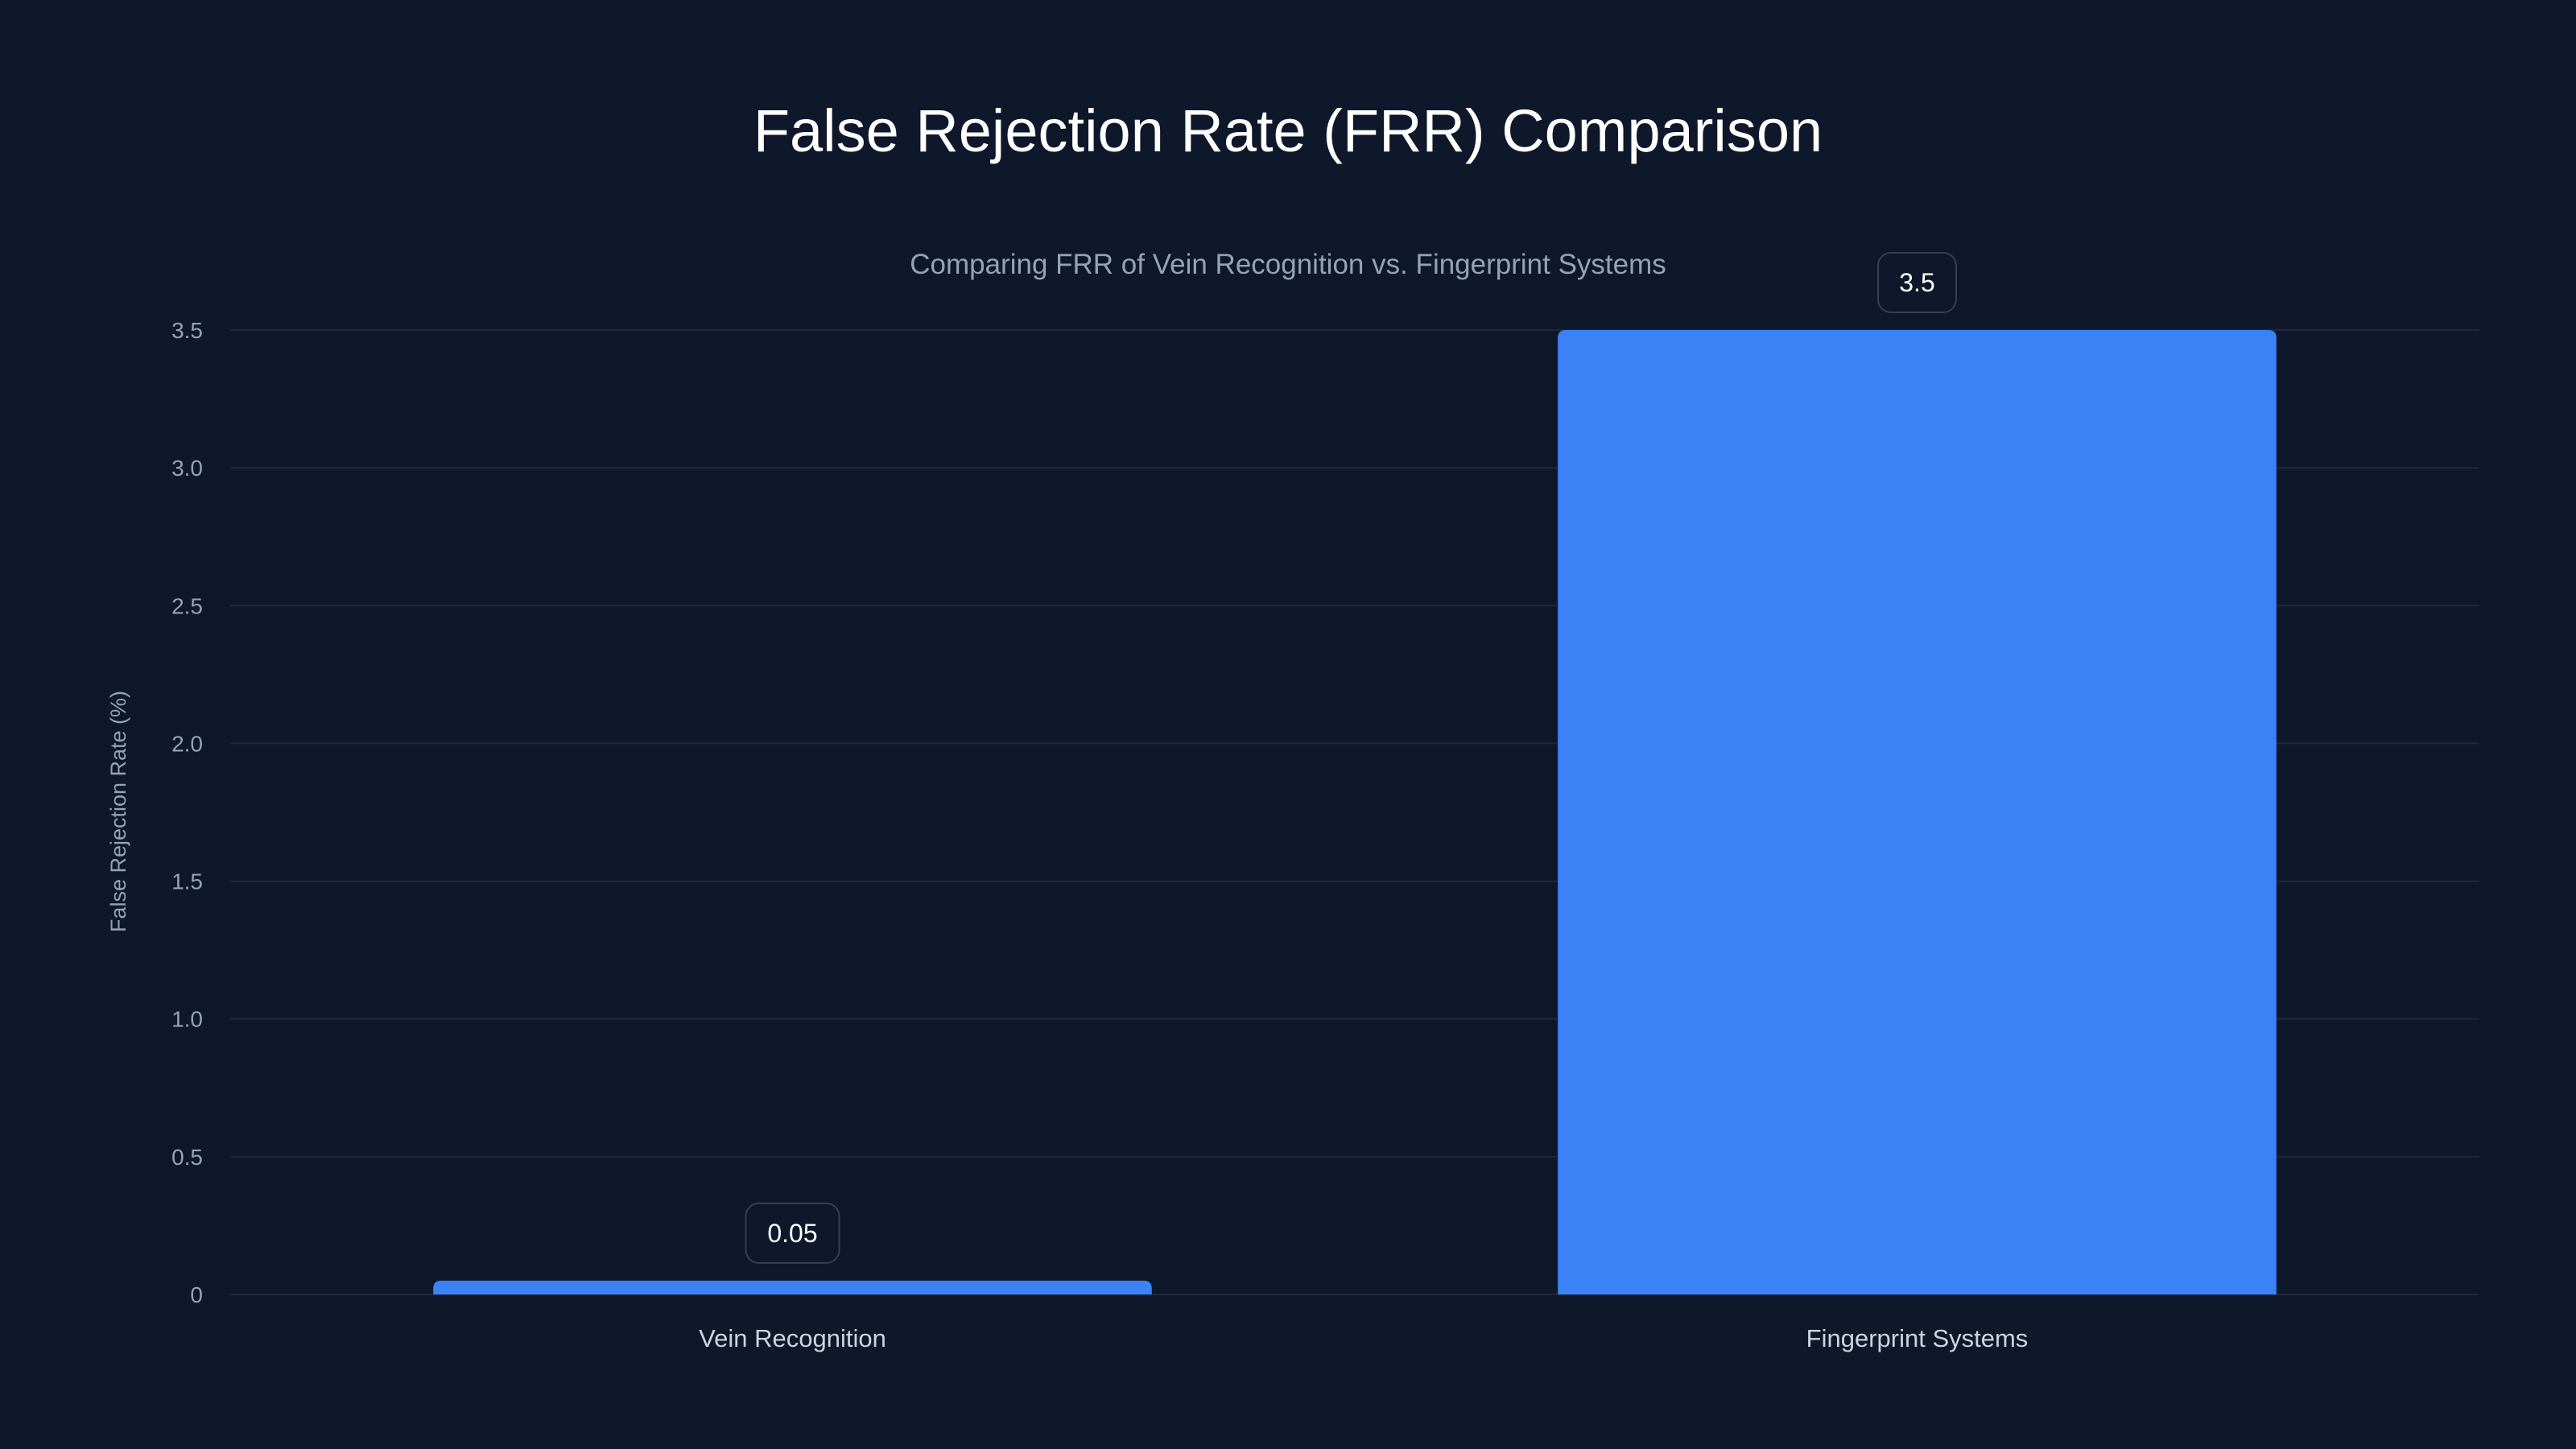 This screenshot has height=1449, width=2576. Describe the element at coordinates (1288, 130) in the screenshot. I see `chart-title: False Rejection Rate (FRR) Comparison` at that location.